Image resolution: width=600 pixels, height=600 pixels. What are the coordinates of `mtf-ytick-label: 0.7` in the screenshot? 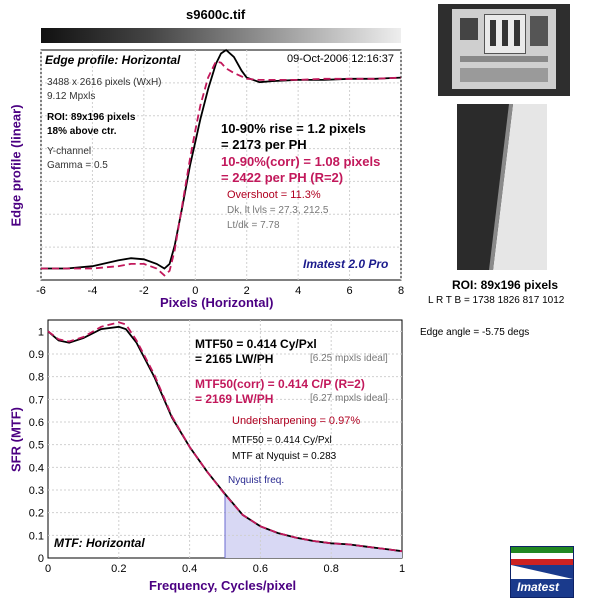 It's located at (36, 400).